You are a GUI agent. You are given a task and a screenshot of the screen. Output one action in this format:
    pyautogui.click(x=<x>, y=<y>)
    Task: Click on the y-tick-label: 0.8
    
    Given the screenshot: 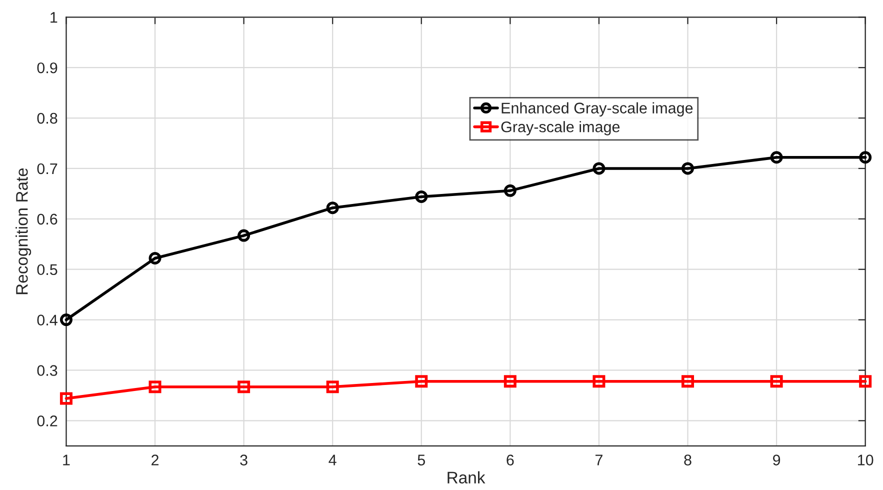 What is the action you would take?
    pyautogui.click(x=47, y=118)
    